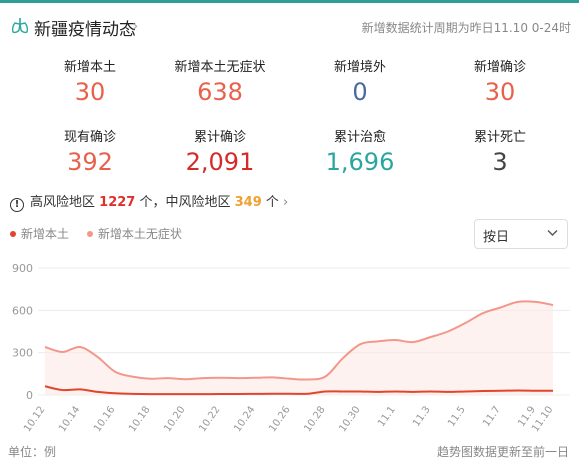 The image size is (579, 468). Describe the element at coordinates (20, 26) in the screenshot. I see `lungs-icon` at that location.